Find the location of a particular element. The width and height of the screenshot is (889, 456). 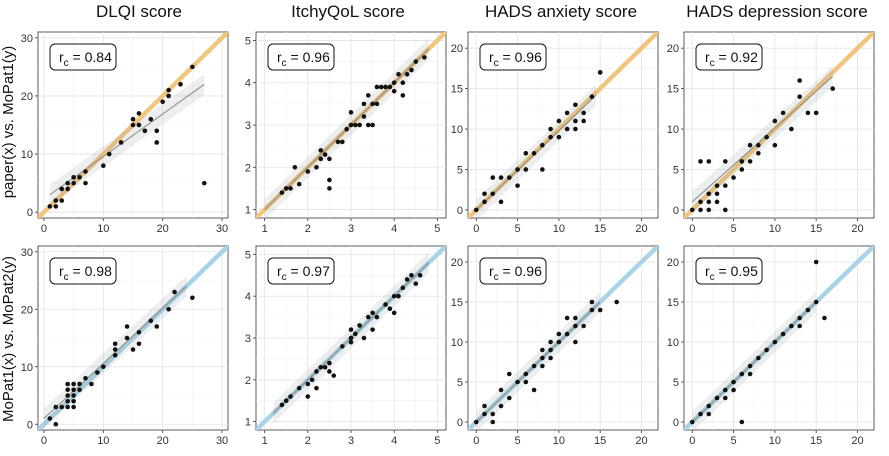

panel-6-ytick-label: 20 is located at coordinates (457, 263).